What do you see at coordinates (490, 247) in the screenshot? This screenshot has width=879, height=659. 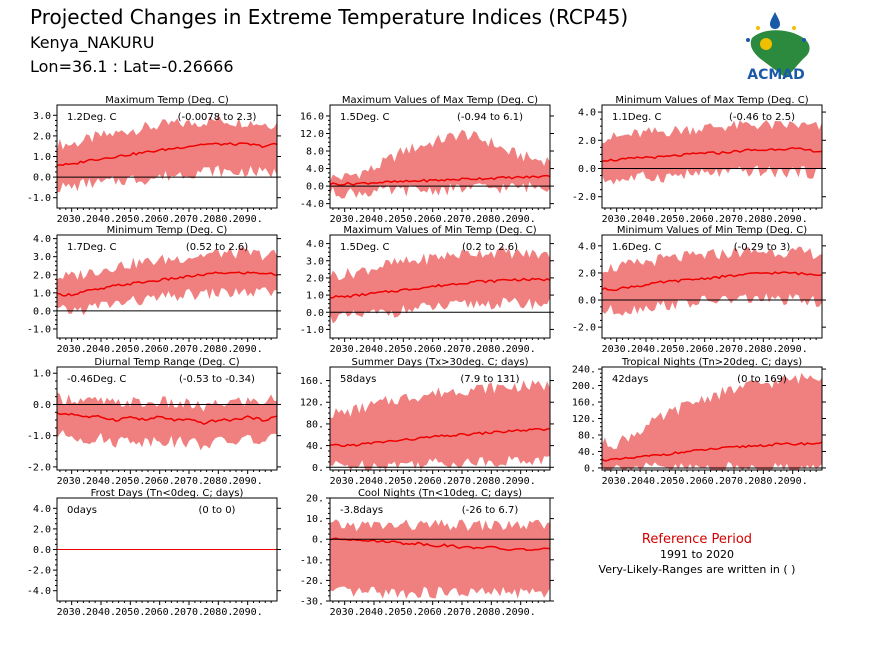 I see `likely-range: (0.2 to 2.6)` at bounding box center [490, 247].